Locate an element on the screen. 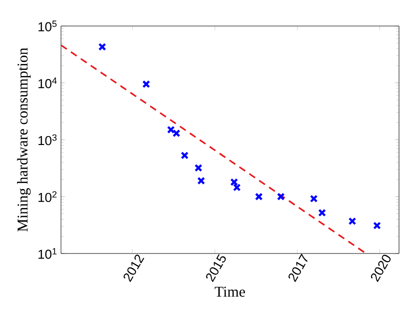 The image size is (400, 327). y-tick-label: 10$^{1}$ is located at coordinates (47, 253).